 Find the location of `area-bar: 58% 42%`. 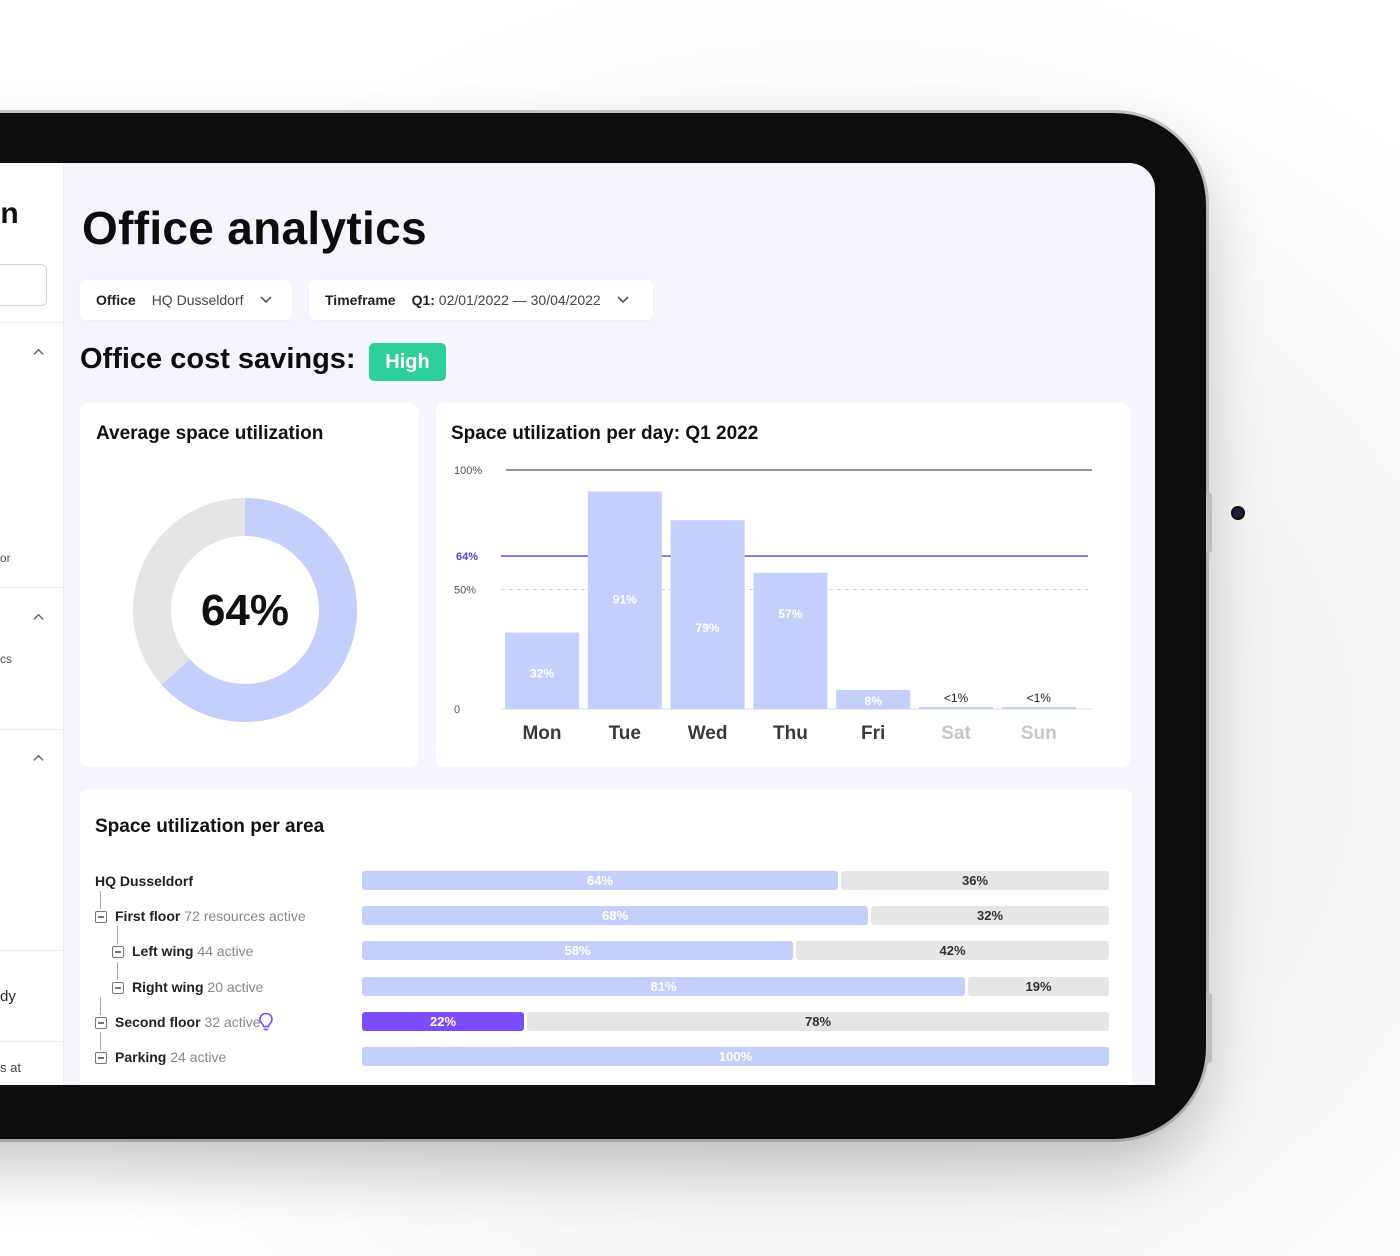

area-bar: 58% 42% is located at coordinates (735, 950).